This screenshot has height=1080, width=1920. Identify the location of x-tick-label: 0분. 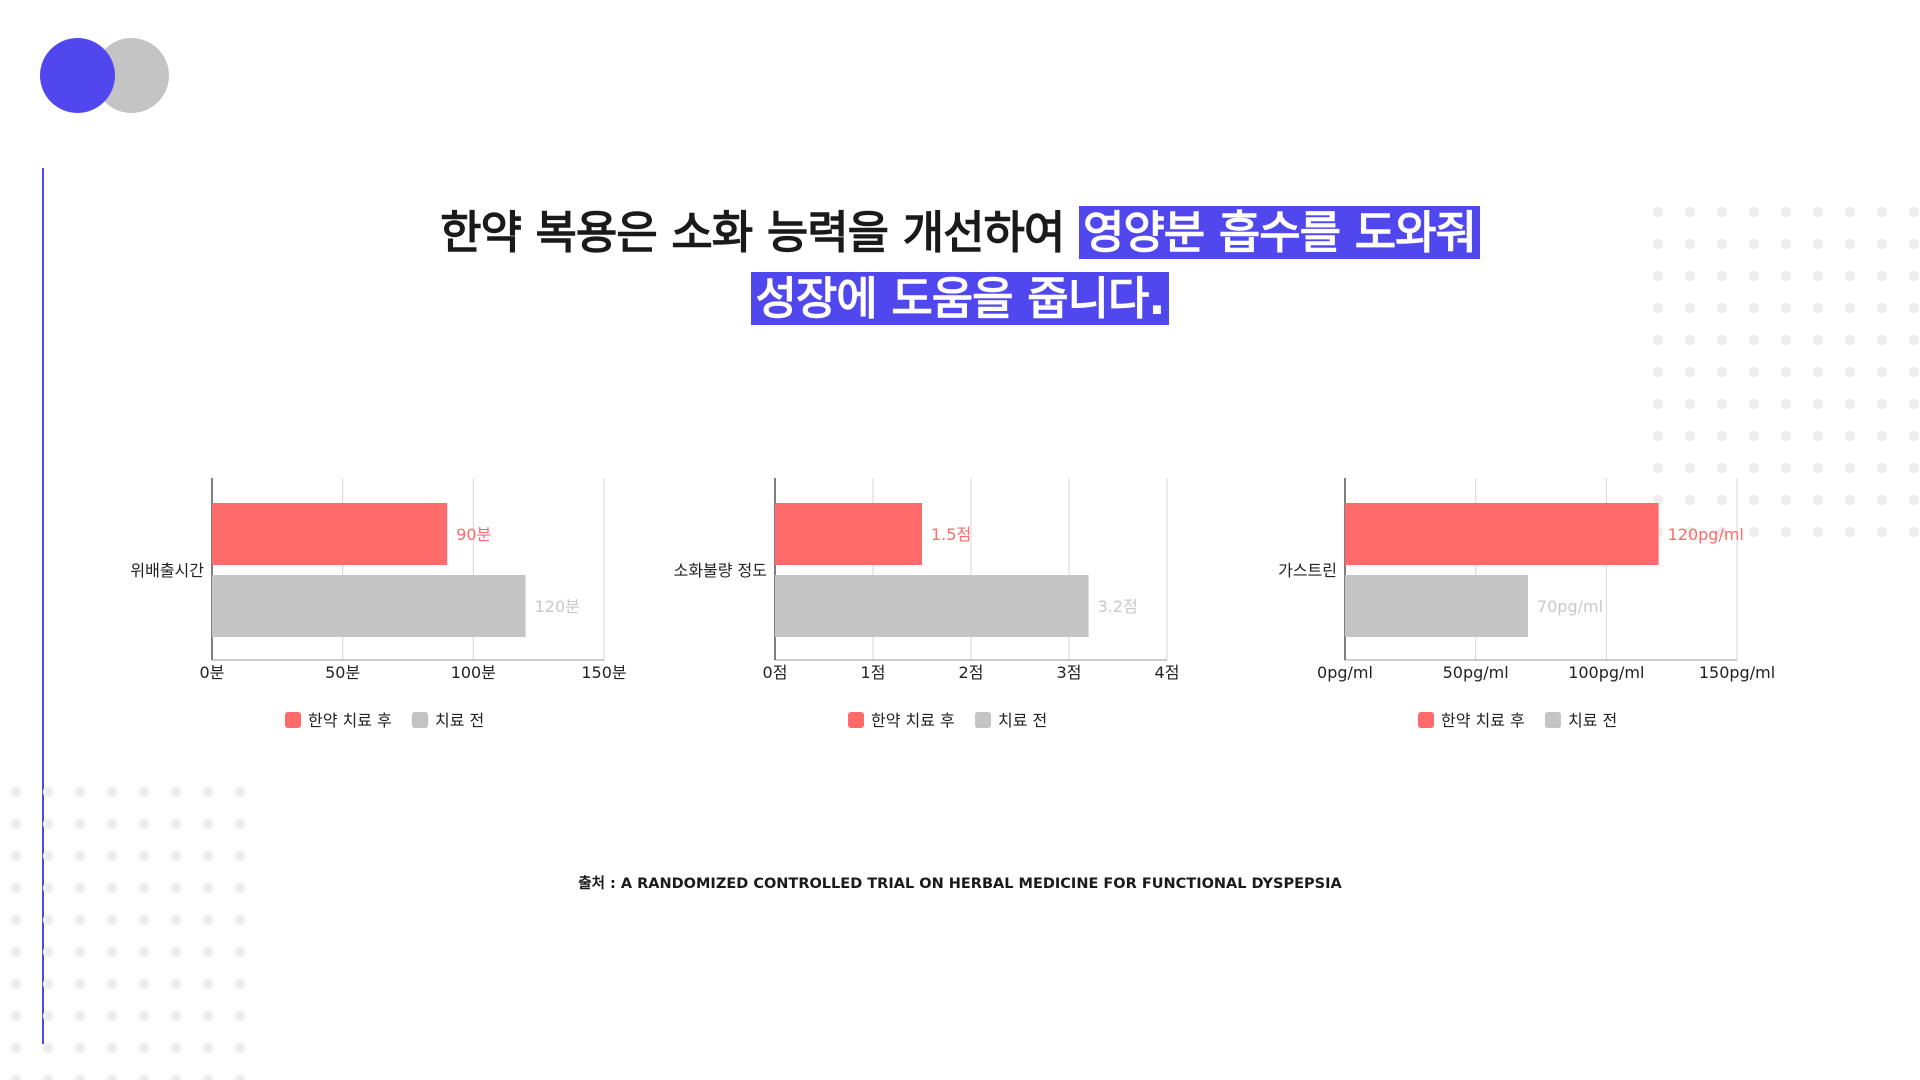
(212, 672).